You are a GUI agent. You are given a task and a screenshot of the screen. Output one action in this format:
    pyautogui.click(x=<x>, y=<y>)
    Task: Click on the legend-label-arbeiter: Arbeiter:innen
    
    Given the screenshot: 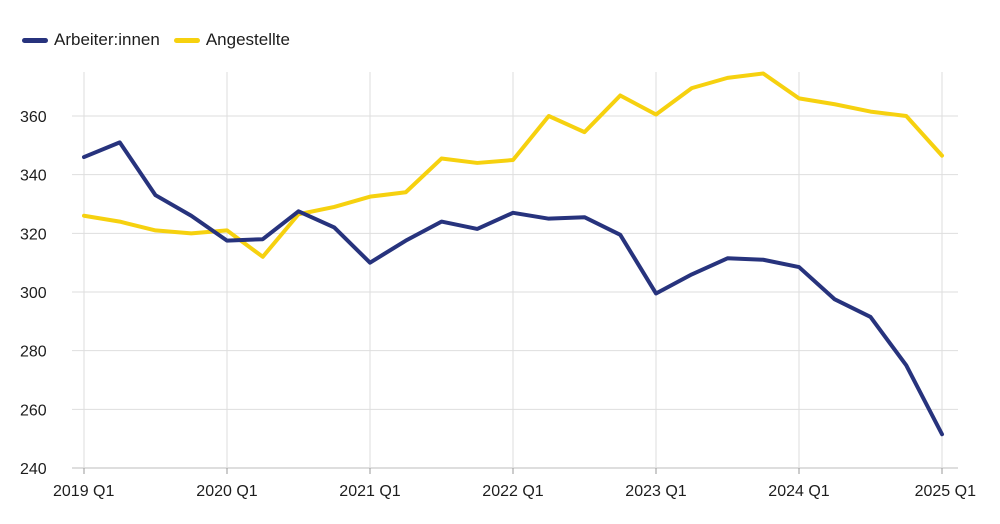 What is the action you would take?
    pyautogui.click(x=107, y=39)
    